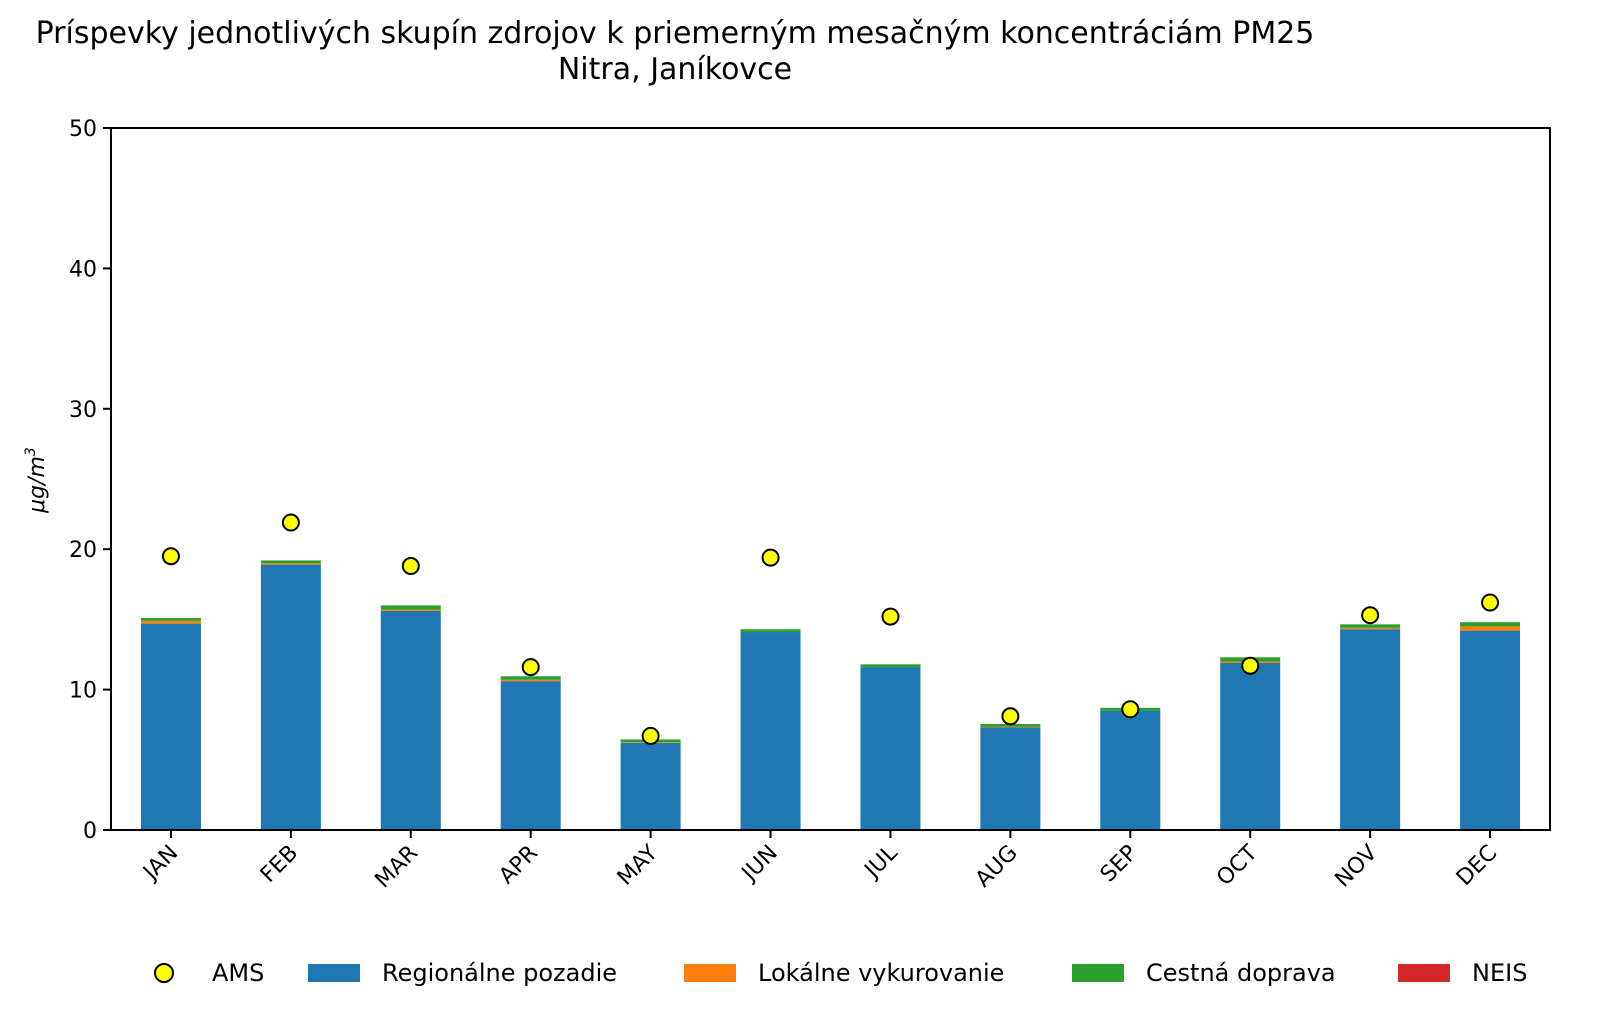  What do you see at coordinates (530, 667) in the screenshot?
I see `ams-point-apr` at bounding box center [530, 667].